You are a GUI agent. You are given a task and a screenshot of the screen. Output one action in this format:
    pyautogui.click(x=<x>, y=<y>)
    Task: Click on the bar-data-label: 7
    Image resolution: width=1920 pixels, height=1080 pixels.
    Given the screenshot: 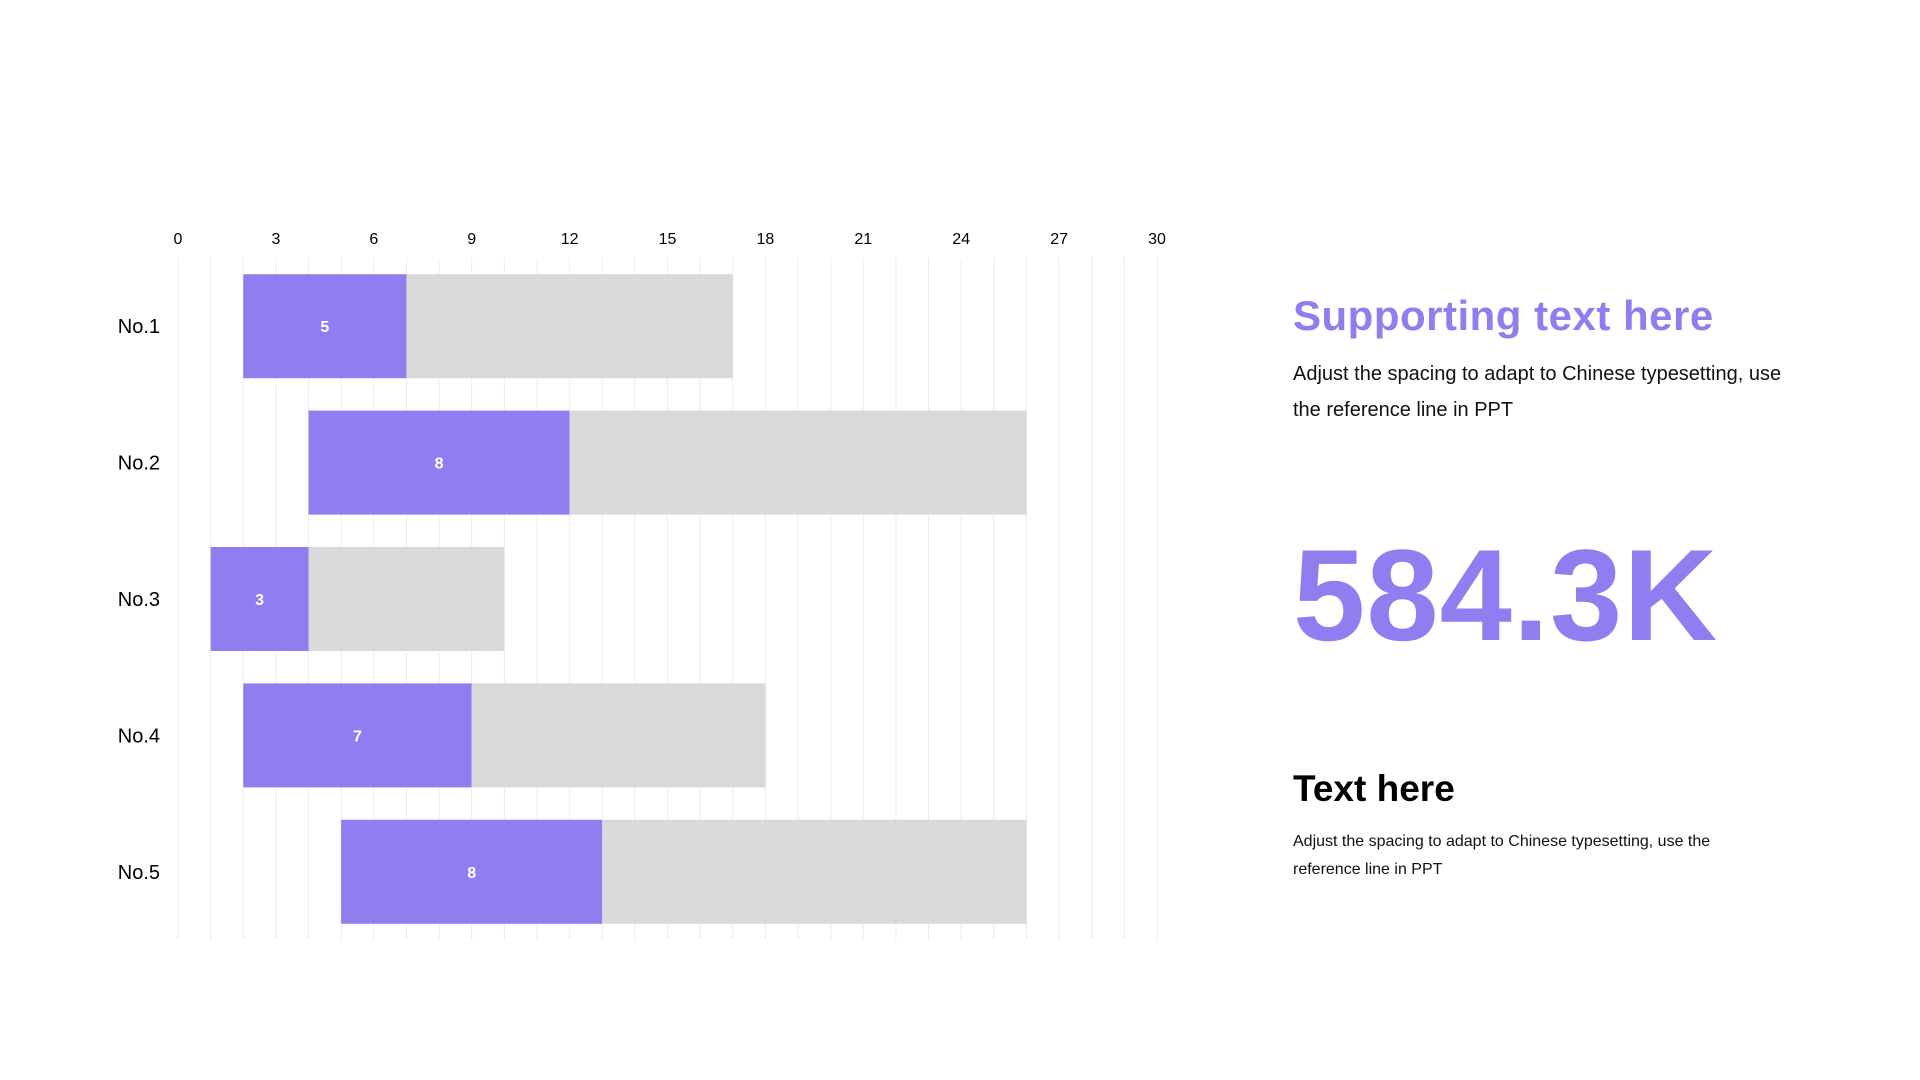 What is the action you would take?
    pyautogui.click(x=357, y=736)
    